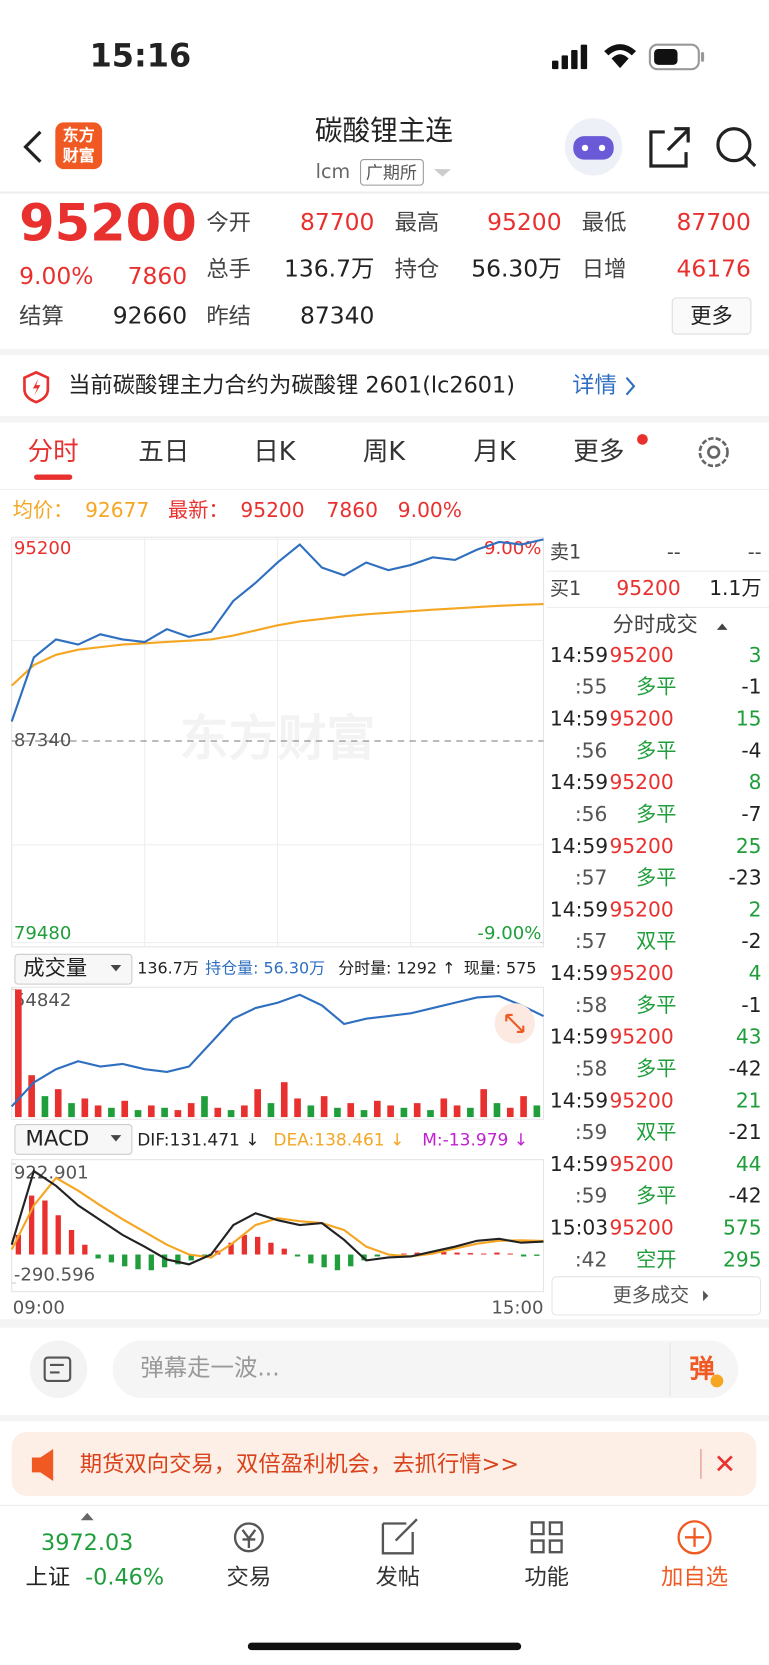 The width and height of the screenshot is (769, 1665). I want to click on avg-price: 92677, so click(117, 510).